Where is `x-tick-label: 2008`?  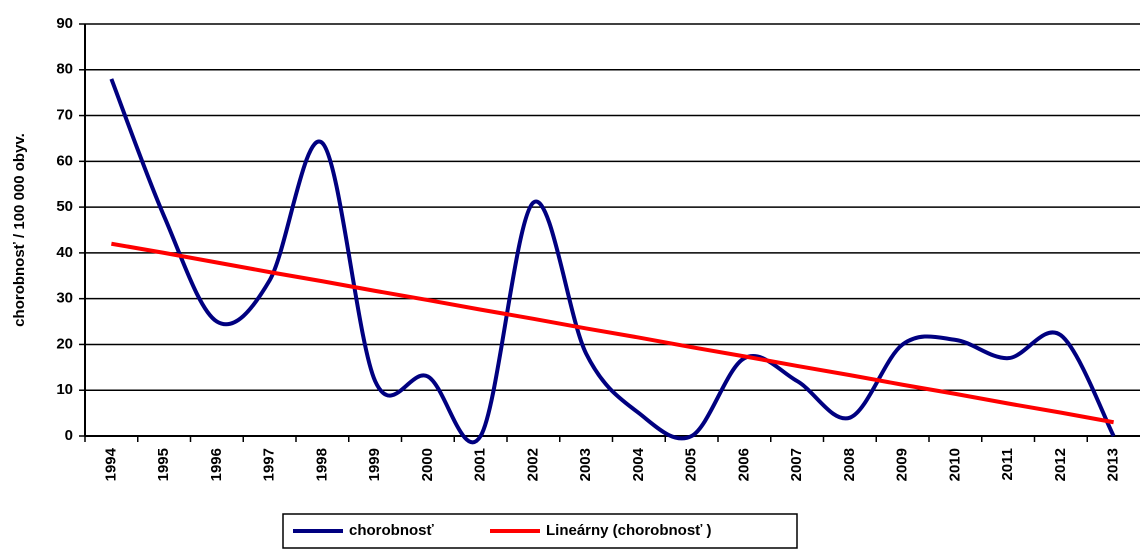 x-tick-label: 2008 is located at coordinates (849, 464).